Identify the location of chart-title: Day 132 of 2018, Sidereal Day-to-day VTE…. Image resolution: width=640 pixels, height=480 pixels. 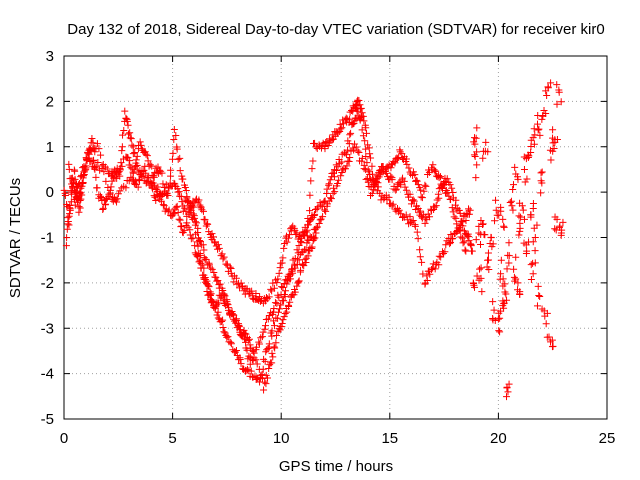
(335, 29).